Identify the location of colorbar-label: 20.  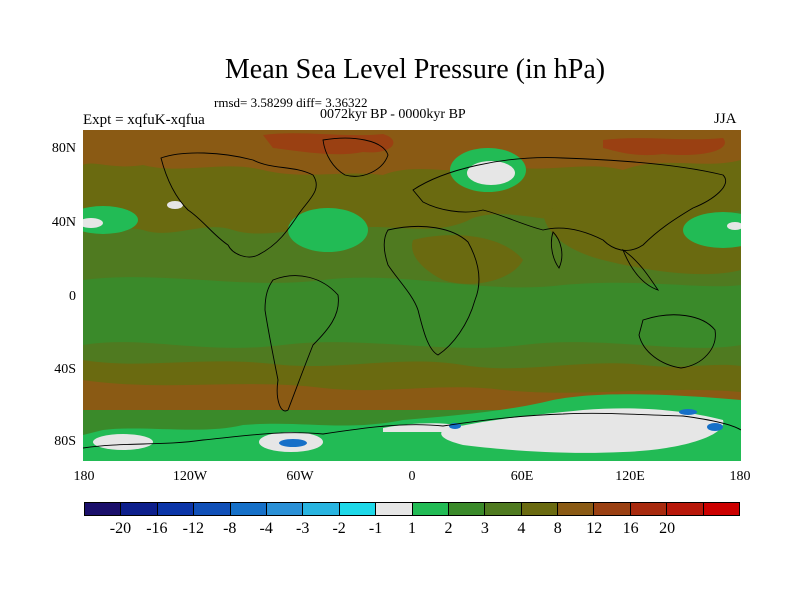
(667, 528).